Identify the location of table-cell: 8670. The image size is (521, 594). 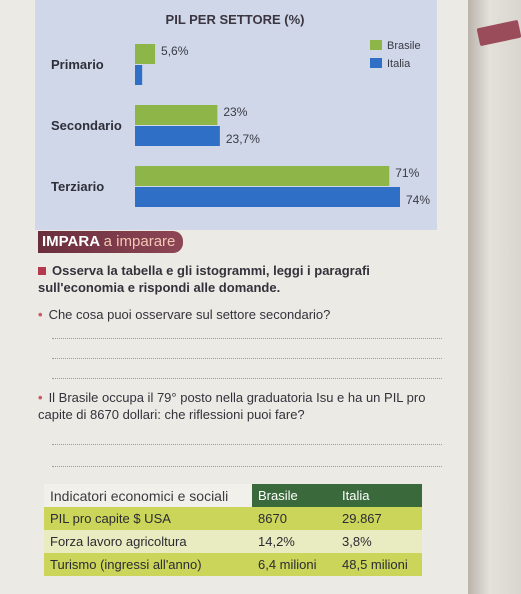
(294, 518).